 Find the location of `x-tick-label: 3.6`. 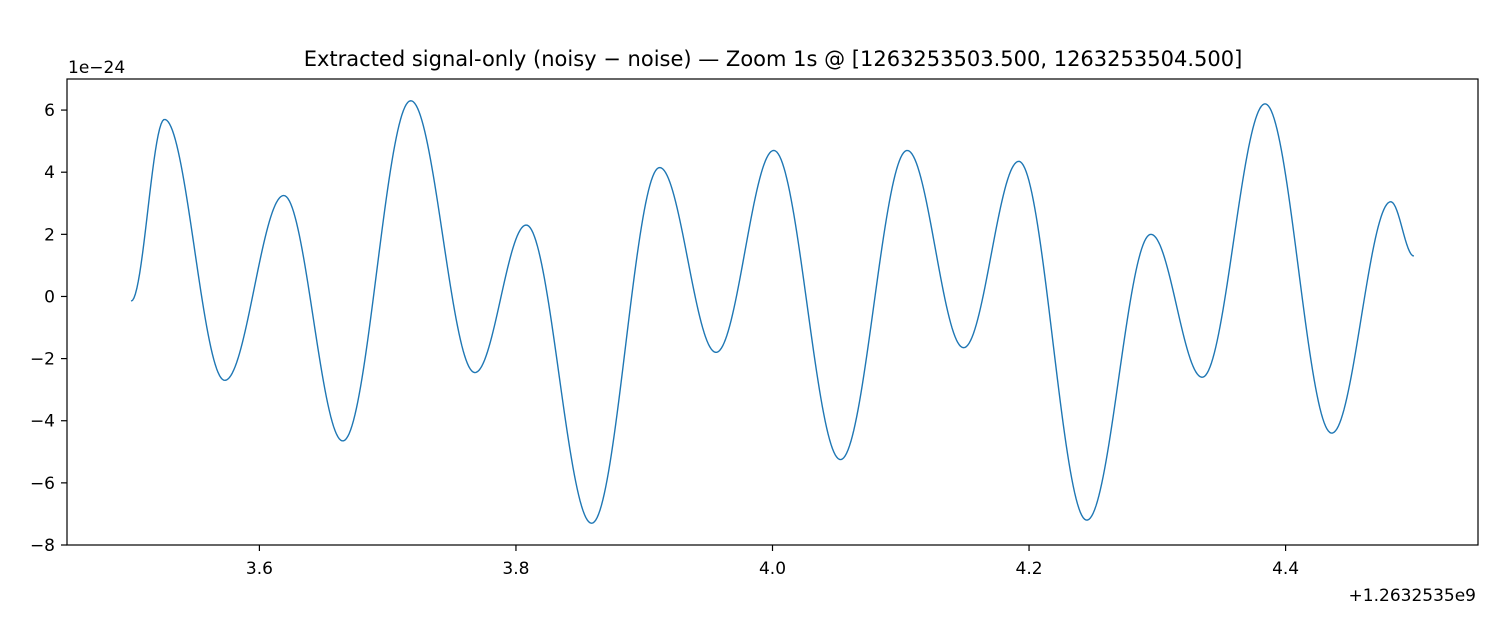

x-tick-label: 3.6 is located at coordinates (259, 569).